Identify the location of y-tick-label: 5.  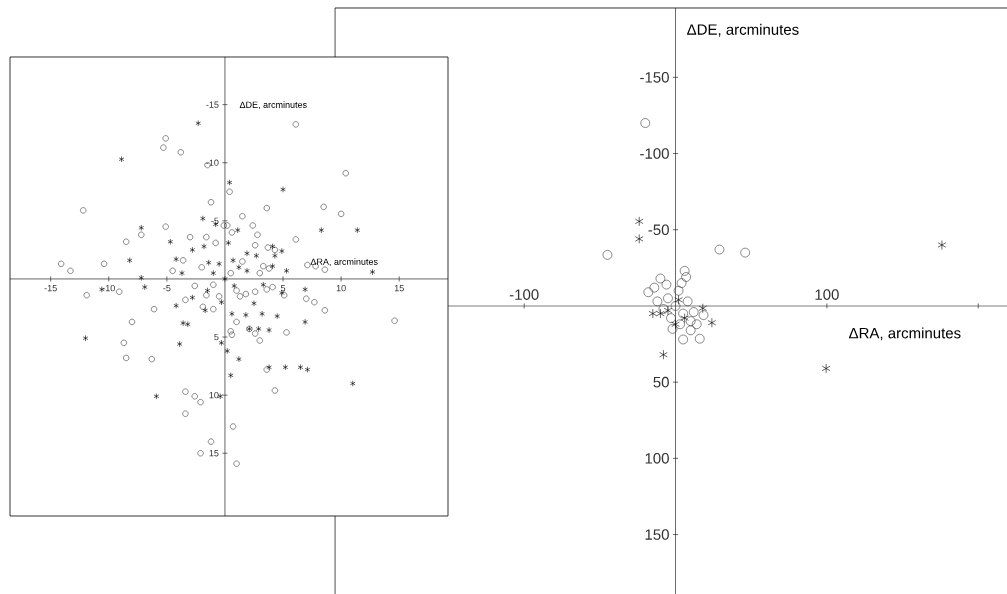
(216, 337).